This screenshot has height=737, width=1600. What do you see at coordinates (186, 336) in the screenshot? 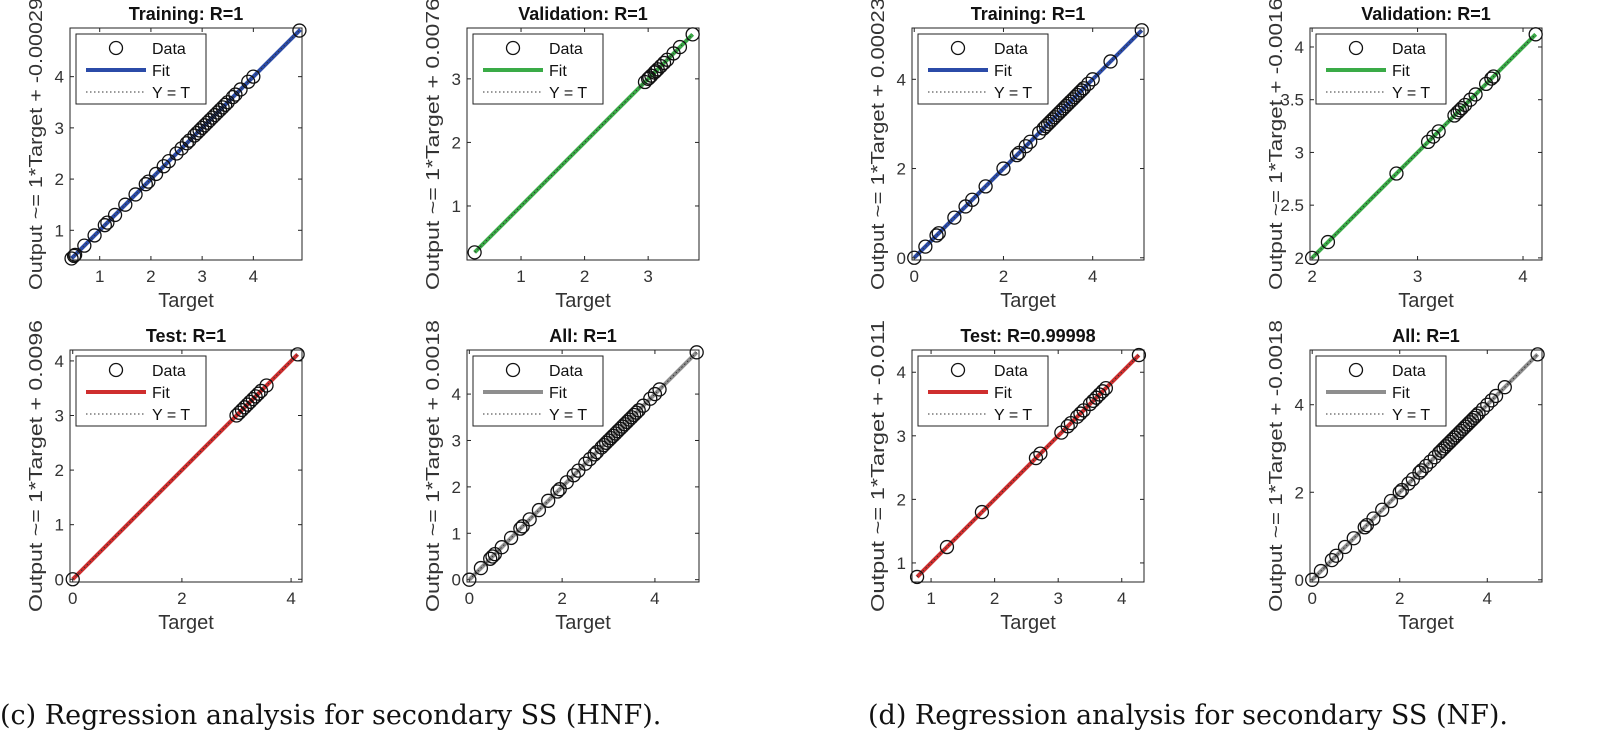
I see `panel-title: Test: R=1` at bounding box center [186, 336].